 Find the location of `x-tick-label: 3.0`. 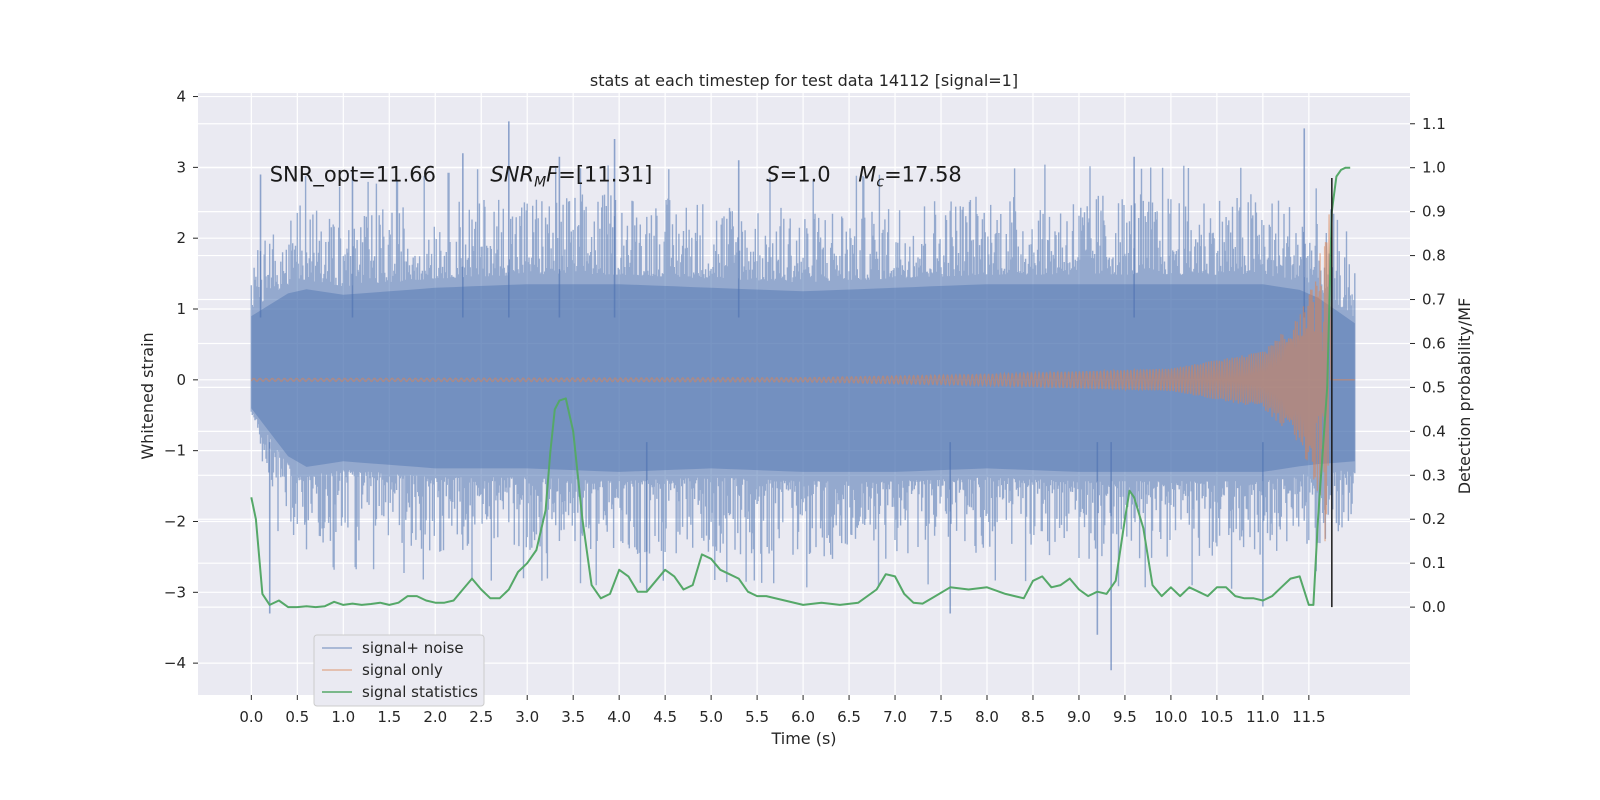

x-tick-label: 3.0 is located at coordinates (527, 717).